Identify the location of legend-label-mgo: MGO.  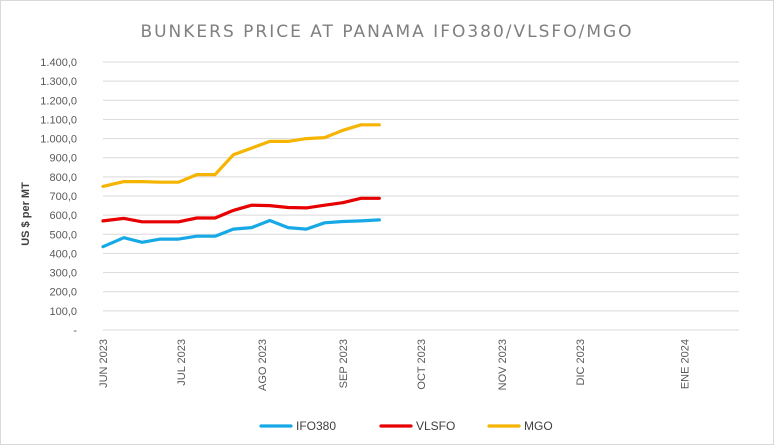
(538, 426).